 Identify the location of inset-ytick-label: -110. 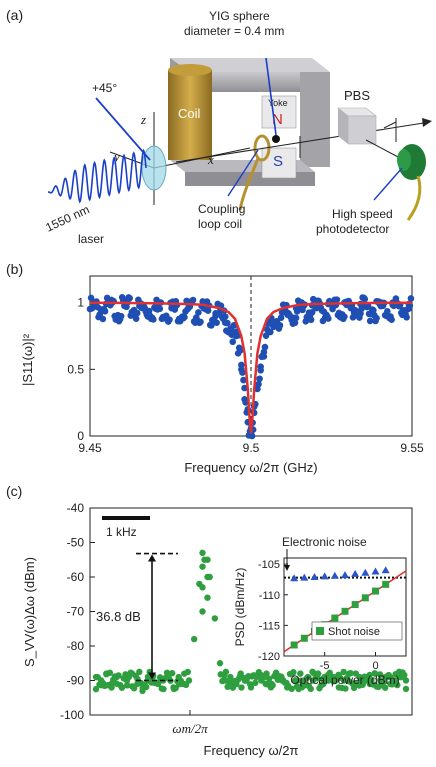
(269, 596).